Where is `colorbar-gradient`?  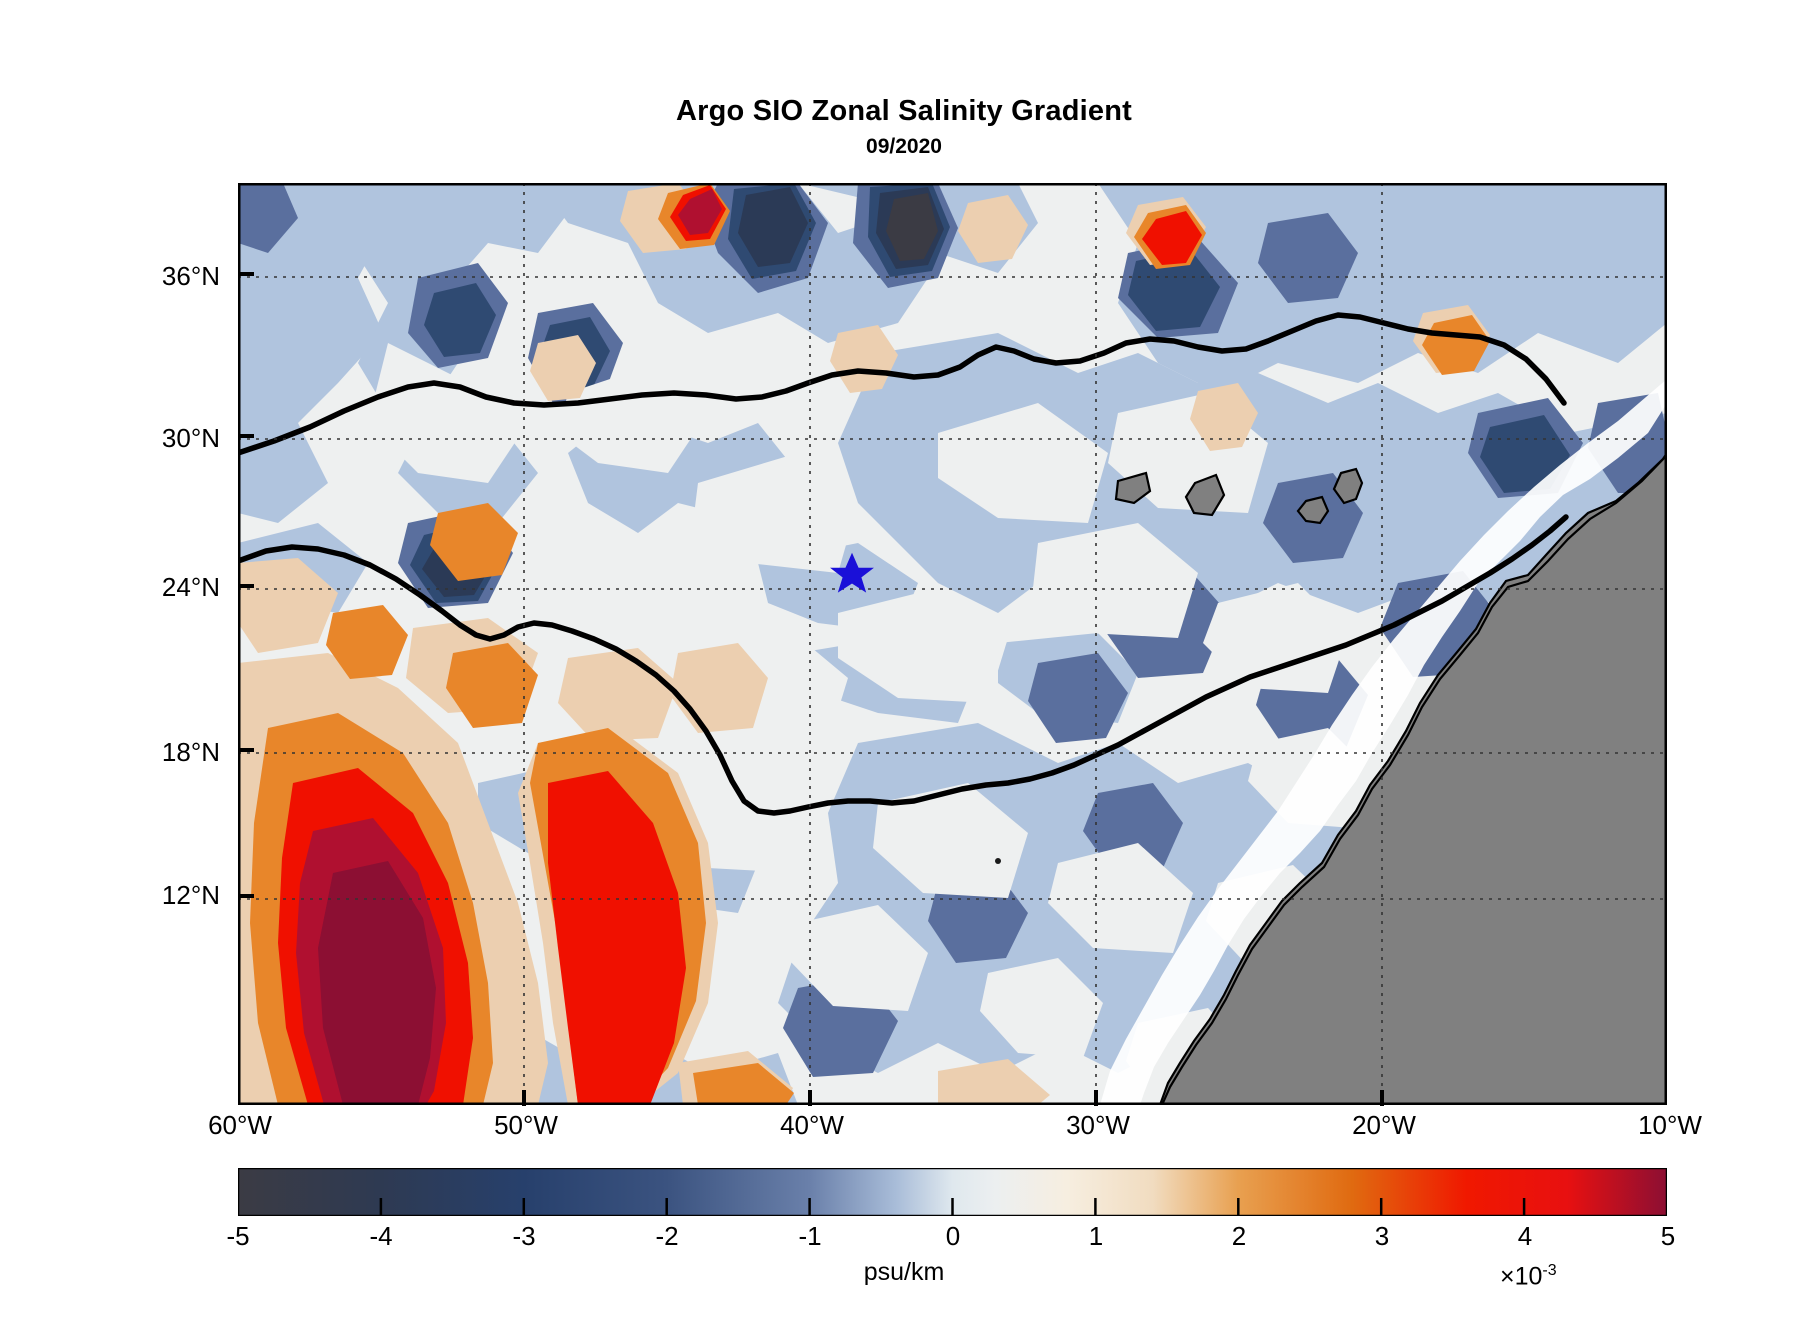
colorbar-gradient is located at coordinates (952, 1192).